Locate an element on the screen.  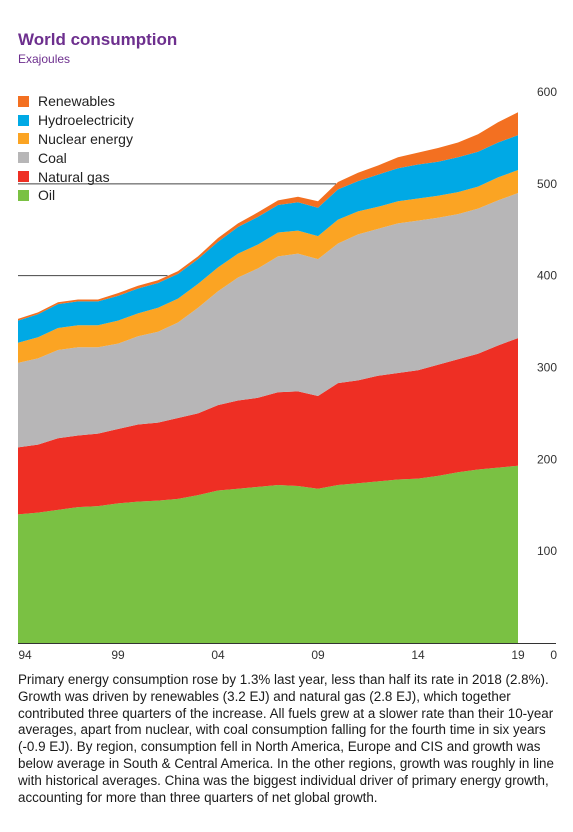
legend-item-natural-gas: Natural gas is located at coordinates (76, 176).